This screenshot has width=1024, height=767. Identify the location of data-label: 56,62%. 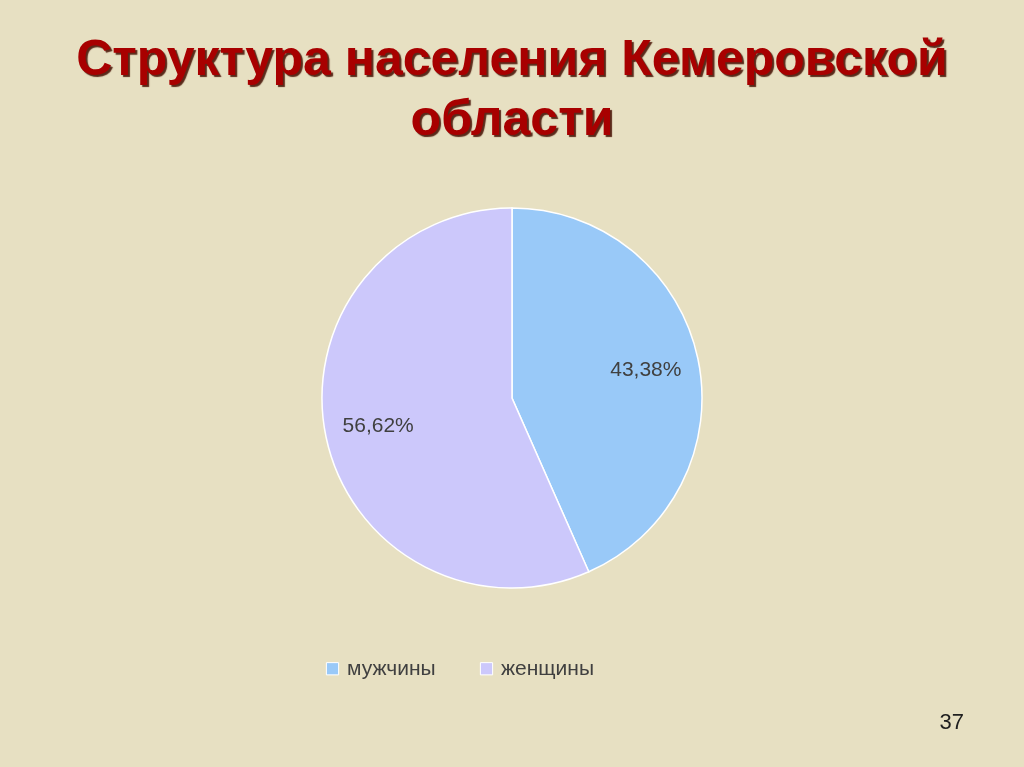
(378, 425).